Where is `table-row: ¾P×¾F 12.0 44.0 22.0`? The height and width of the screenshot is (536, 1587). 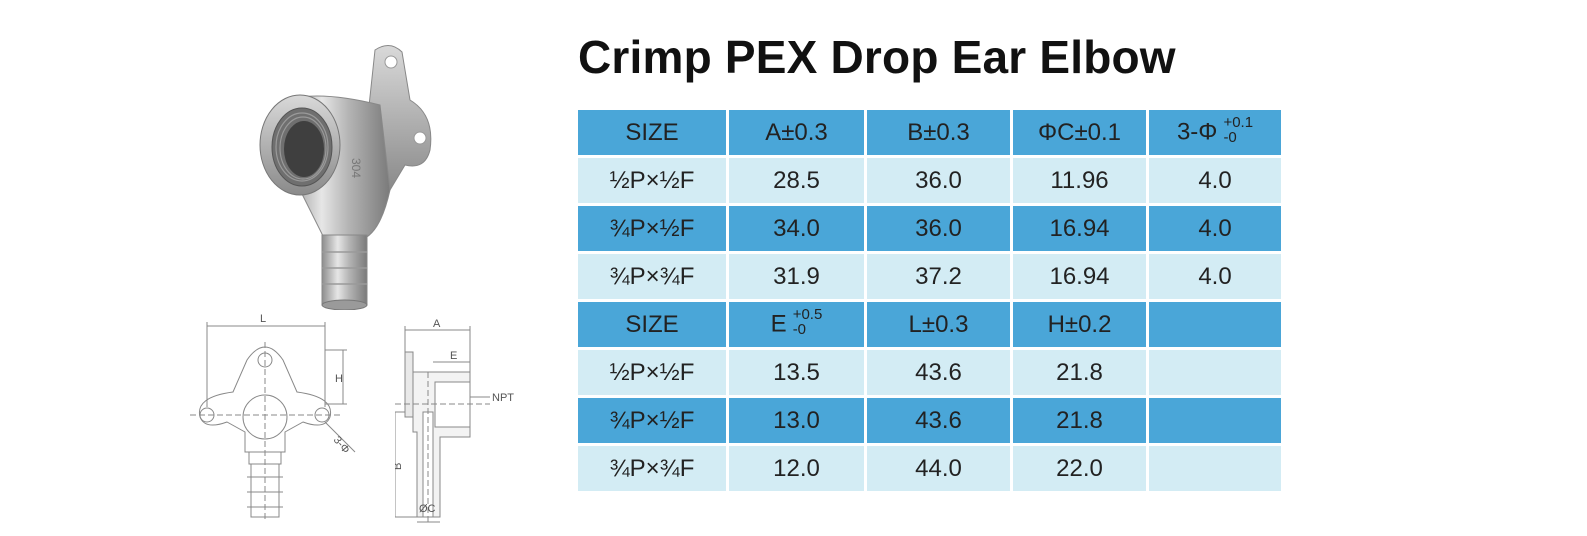
table-row: ¾P×¾F 12.0 44.0 22.0 is located at coordinates (929, 468).